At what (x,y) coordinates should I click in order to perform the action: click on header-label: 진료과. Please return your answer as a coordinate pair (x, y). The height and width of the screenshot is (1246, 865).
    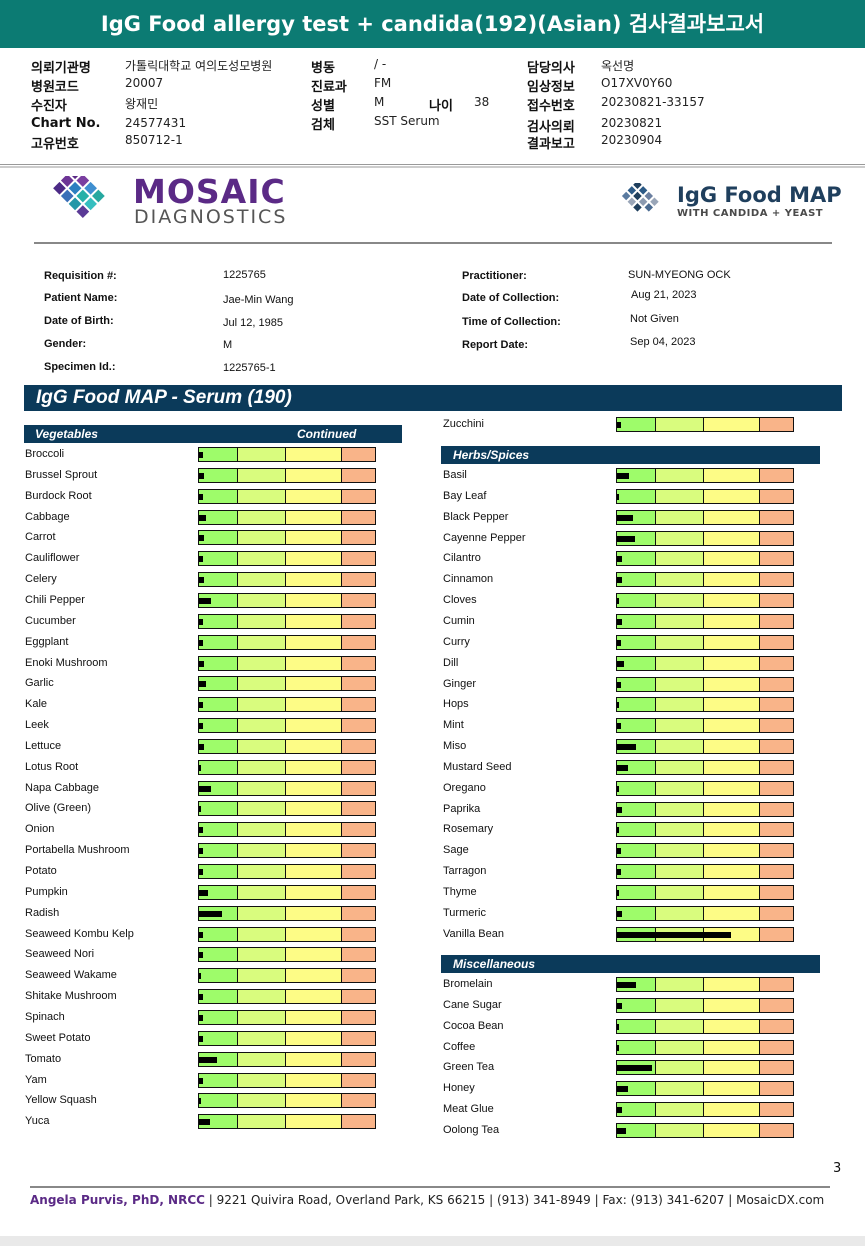
    Looking at the image, I should click on (329, 87).